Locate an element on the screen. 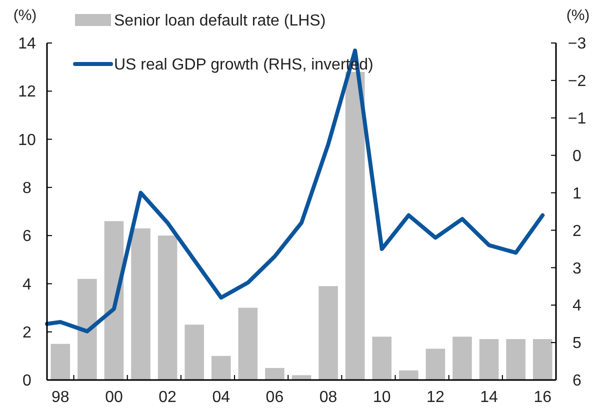  x-tick-label: 06 is located at coordinates (275, 397).